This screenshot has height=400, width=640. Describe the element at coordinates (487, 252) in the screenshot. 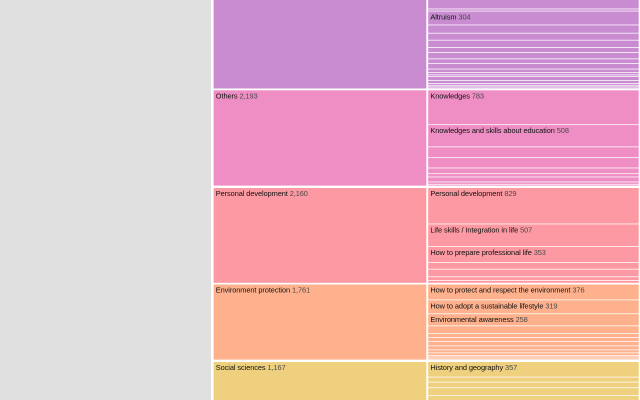

I see `svg-text:How to prepare professional li: How to prepare professional life 353` at that location.